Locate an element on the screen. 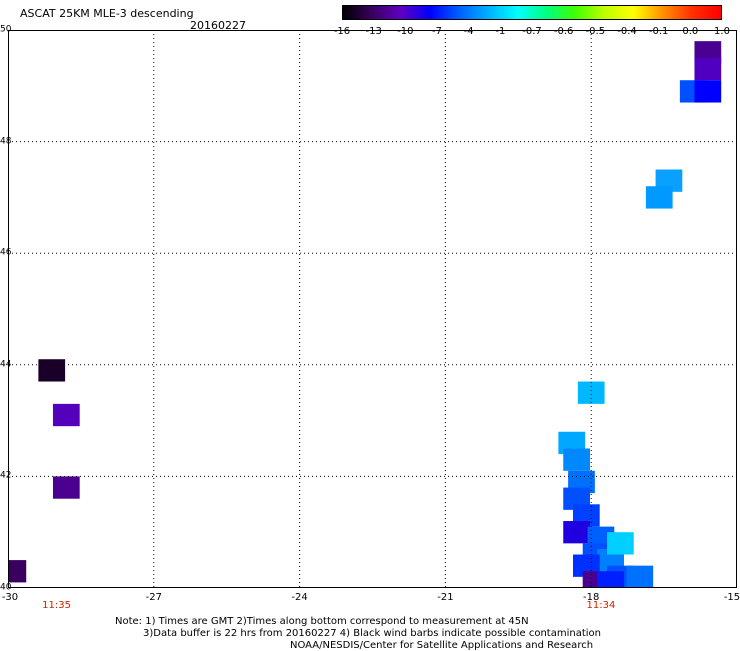 Image resolution: width=740 pixels, height=651 pixels. longitude-tick-label: -21 is located at coordinates (445, 597).